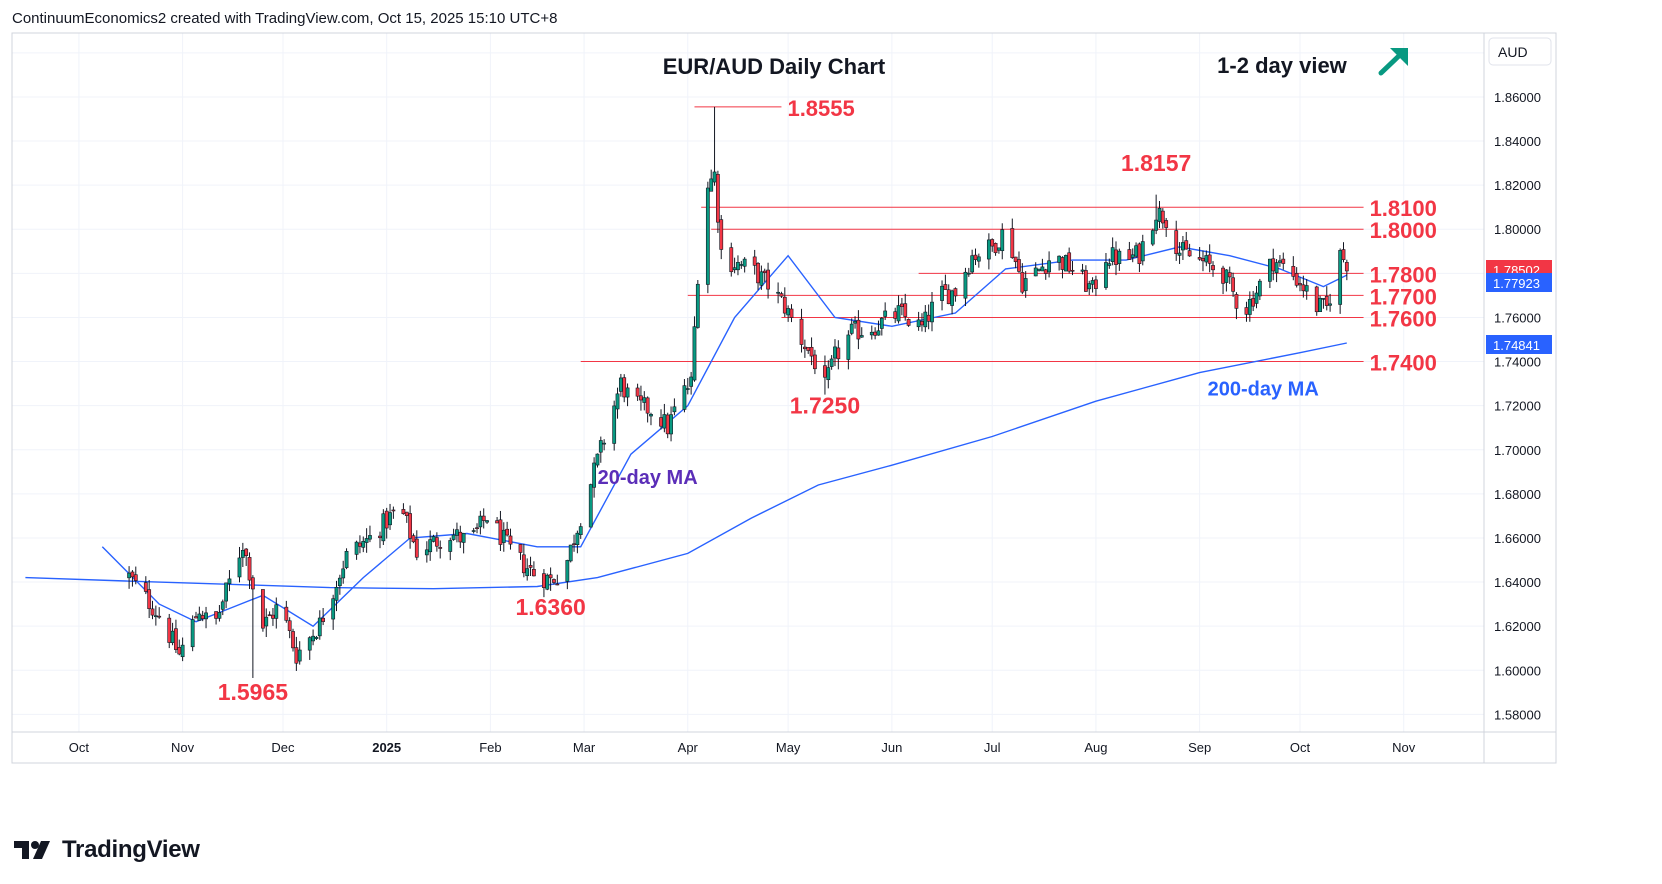 The width and height of the screenshot is (1662, 884). Describe the element at coordinates (1519, 282) in the screenshot. I see `price-tag-bg` at that location.